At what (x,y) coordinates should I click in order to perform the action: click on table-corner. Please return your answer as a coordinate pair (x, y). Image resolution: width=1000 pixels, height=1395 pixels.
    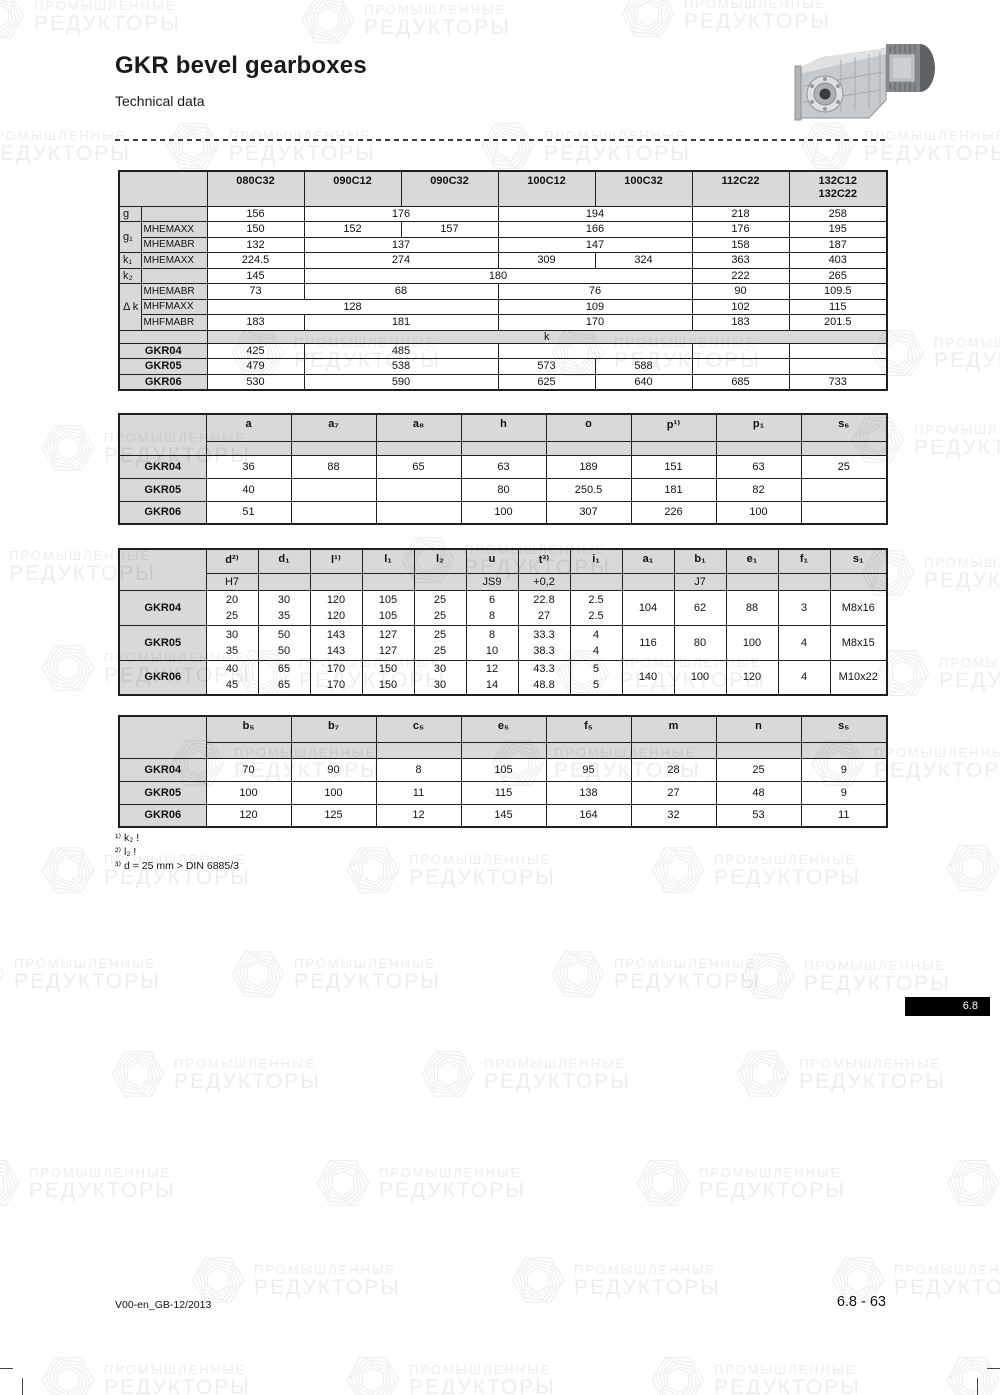
    Looking at the image, I should click on (162, 737).